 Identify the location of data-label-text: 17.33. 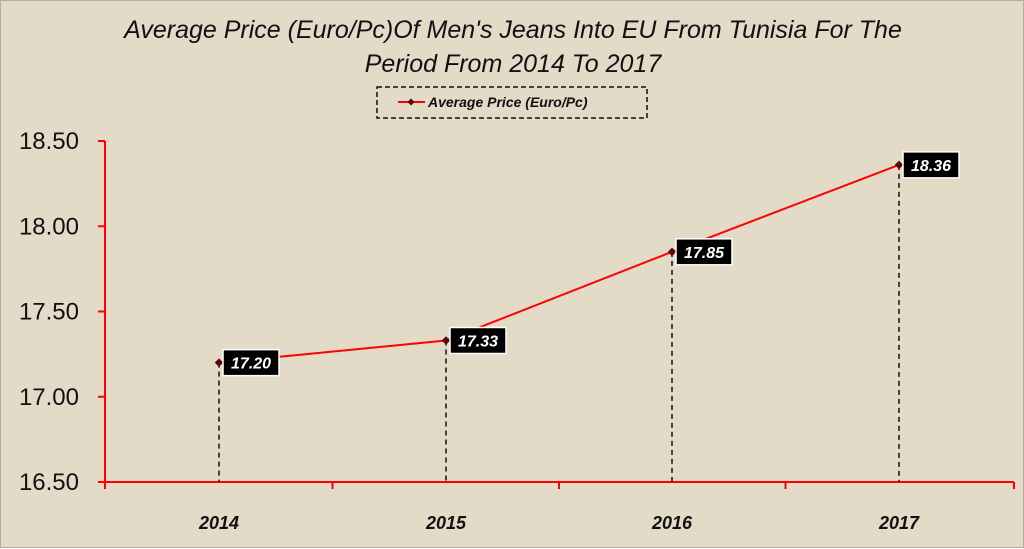
(478, 341).